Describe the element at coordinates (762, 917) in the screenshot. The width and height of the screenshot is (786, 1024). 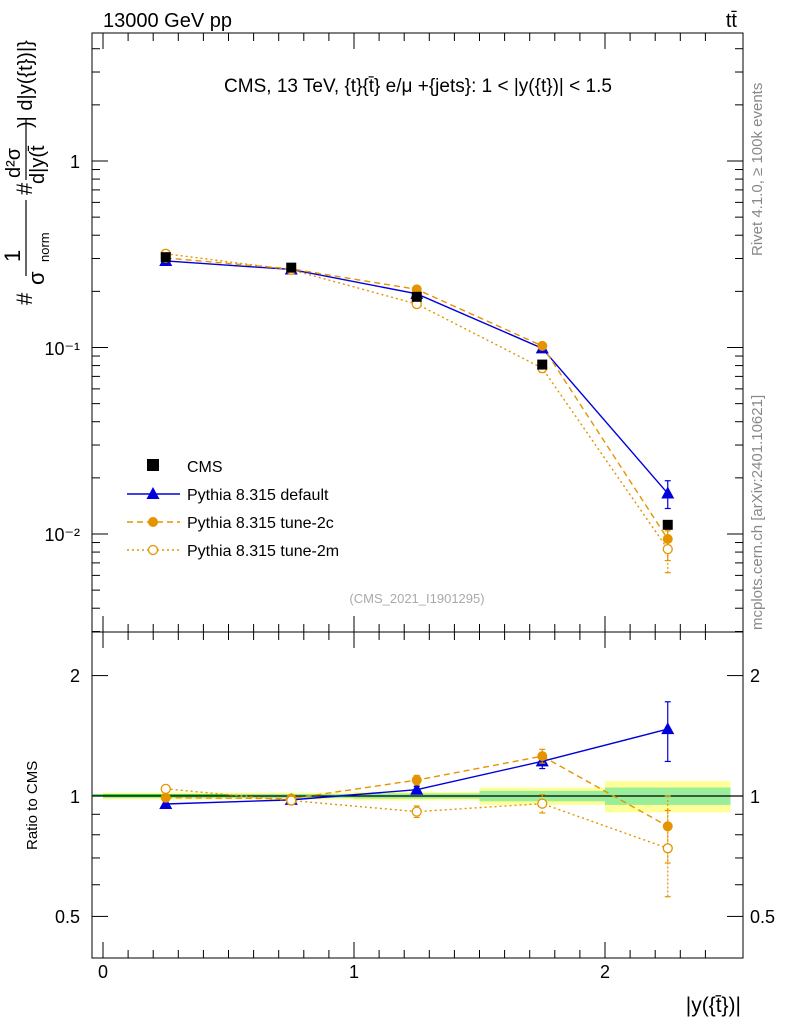
I see `ratio-y-tick-label-right-0.5: 0.5` at that location.